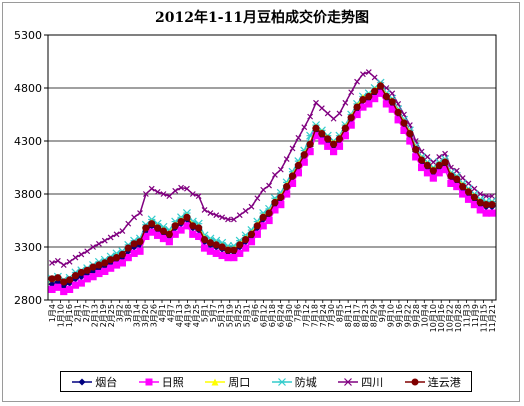  What do you see at coordinates (111, 315) in the screenshot?
I see `x-tick-label: 2月25` at bounding box center [111, 315].